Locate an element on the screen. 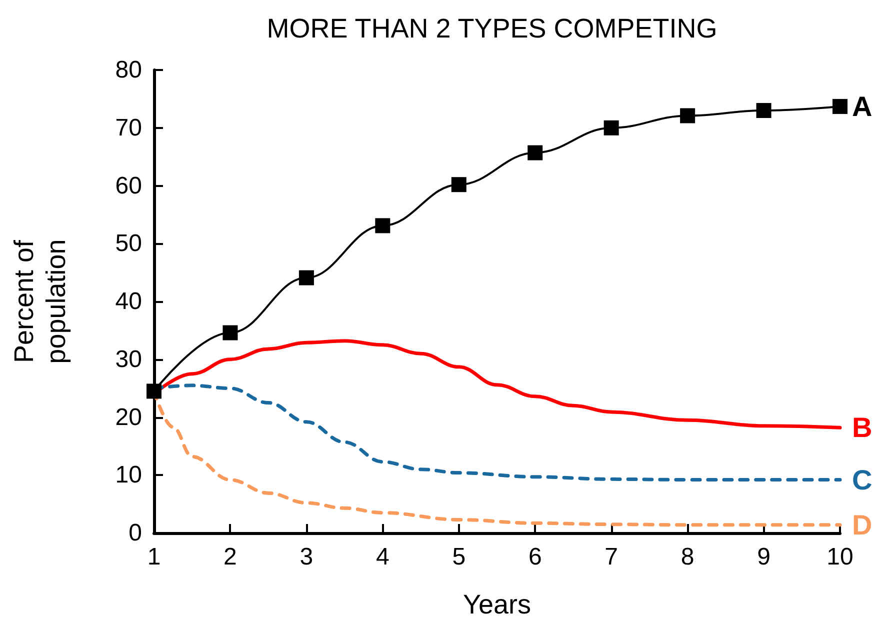  x-tick-label: 5 is located at coordinates (459, 557).